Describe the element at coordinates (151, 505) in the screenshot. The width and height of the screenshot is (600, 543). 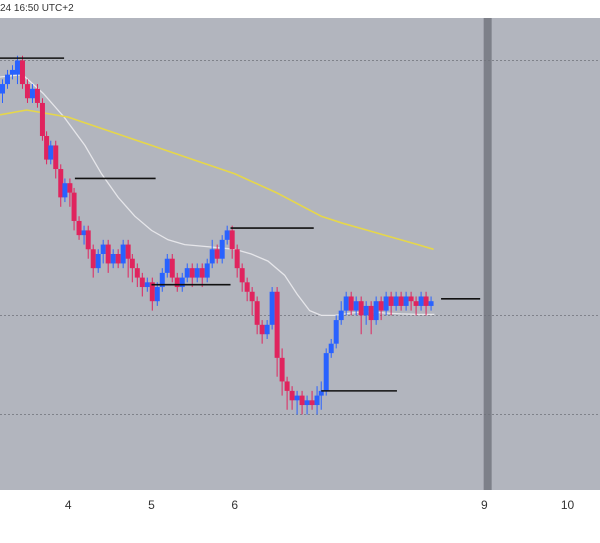
I see `x-tick-label: 5` at that location.